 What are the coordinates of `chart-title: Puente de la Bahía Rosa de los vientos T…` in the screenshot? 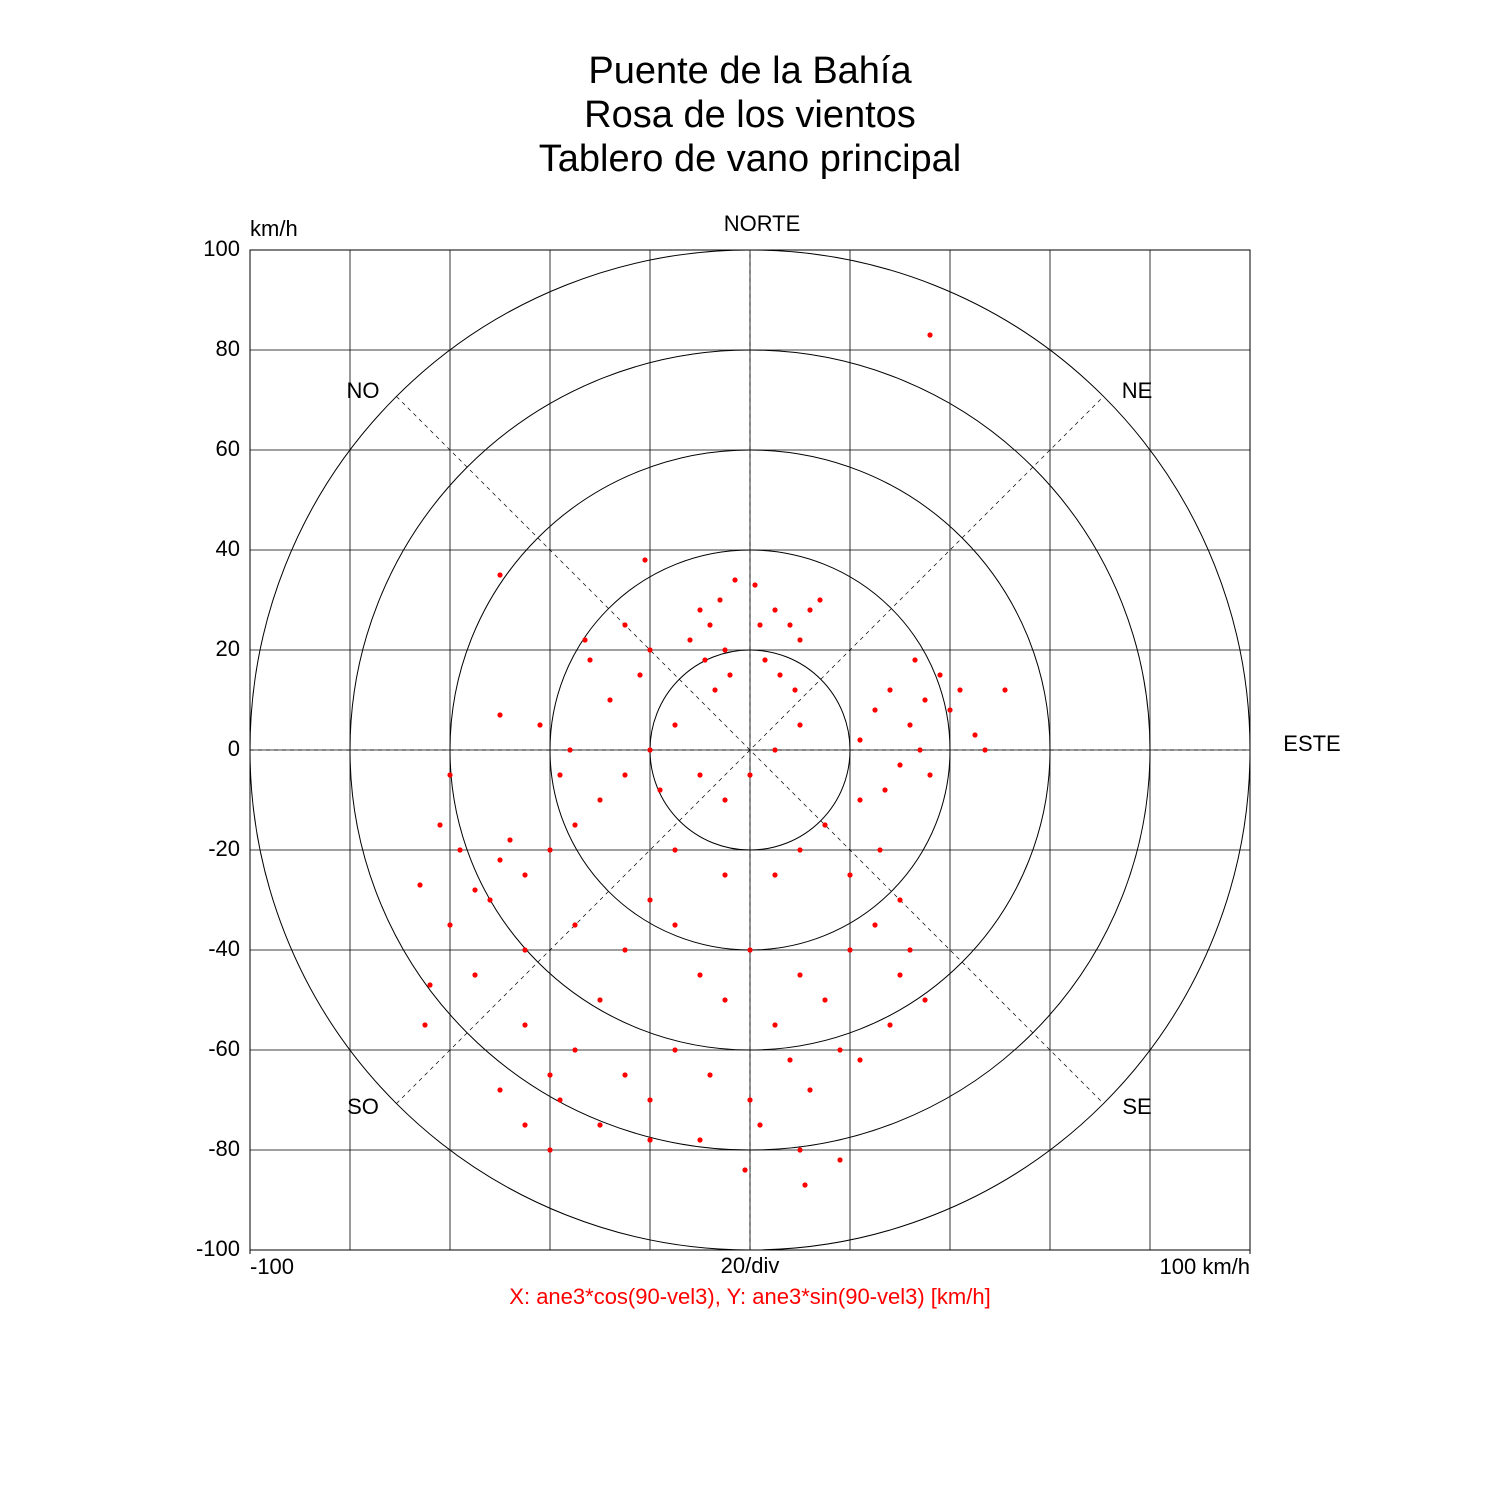 It's located at (750, 115).